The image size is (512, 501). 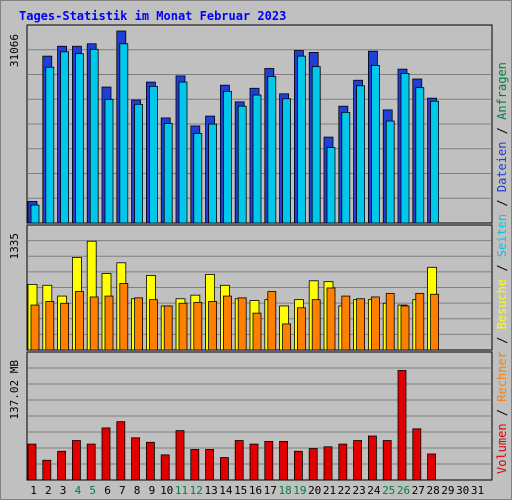 I want to click on legend-entry-anfragen: Anfragen, so click(x=502, y=91).